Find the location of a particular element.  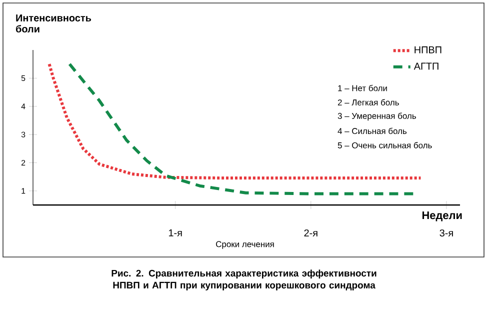

legend-label: АГТП is located at coordinates (426, 66).